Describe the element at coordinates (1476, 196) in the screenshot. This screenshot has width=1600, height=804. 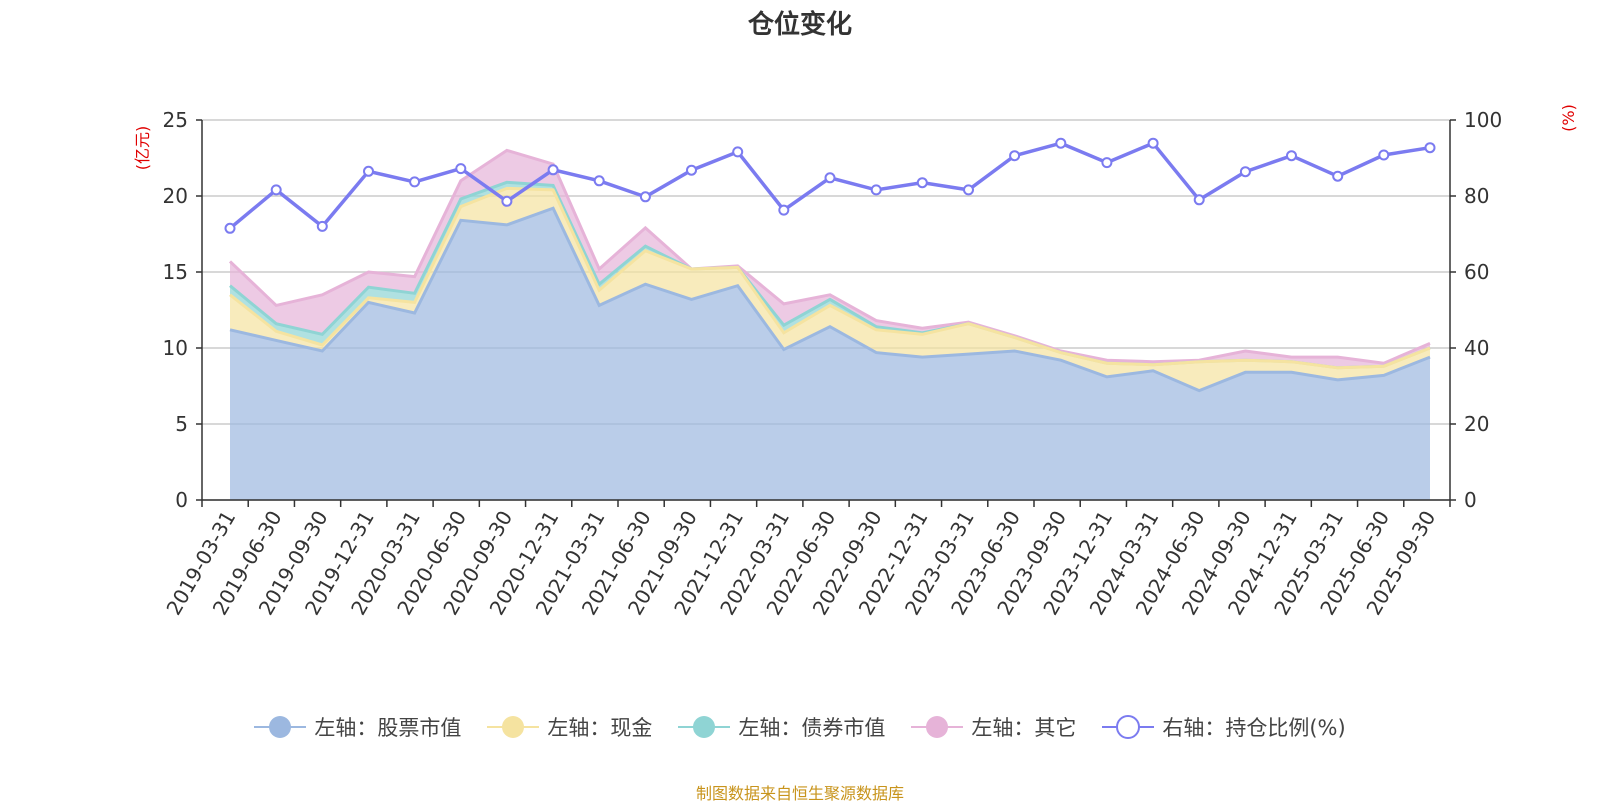
I see `y-right-tick-label: 80` at that location.